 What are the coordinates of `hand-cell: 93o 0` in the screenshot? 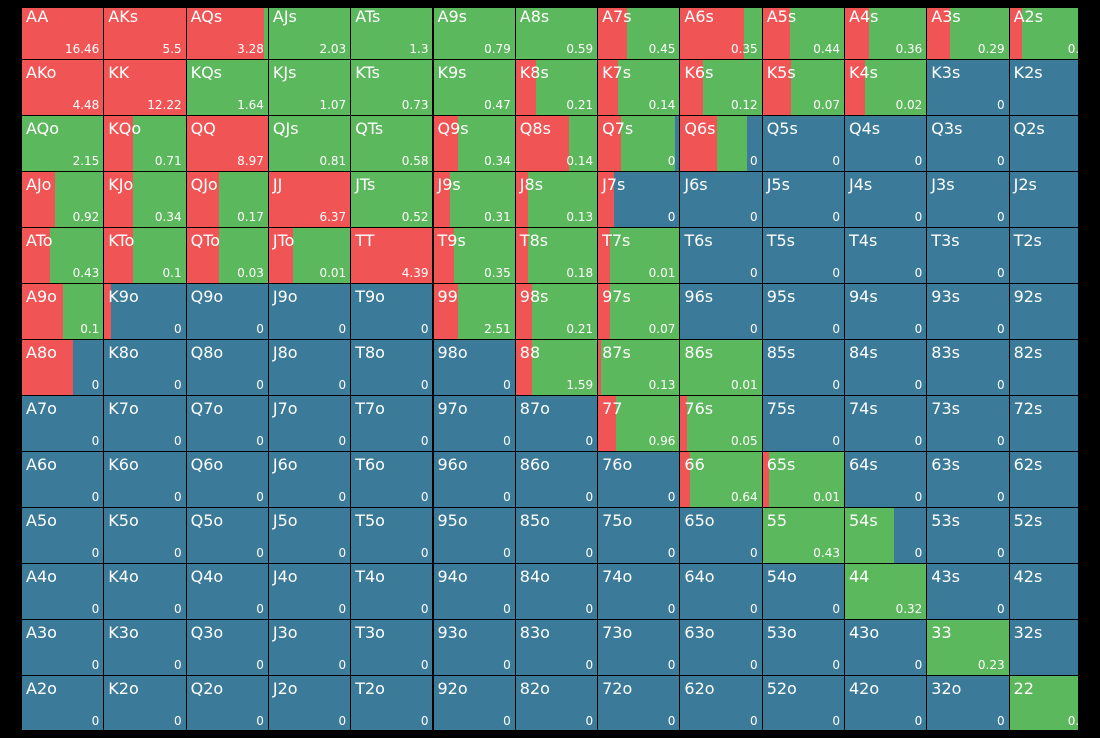 It's located at (474, 647).